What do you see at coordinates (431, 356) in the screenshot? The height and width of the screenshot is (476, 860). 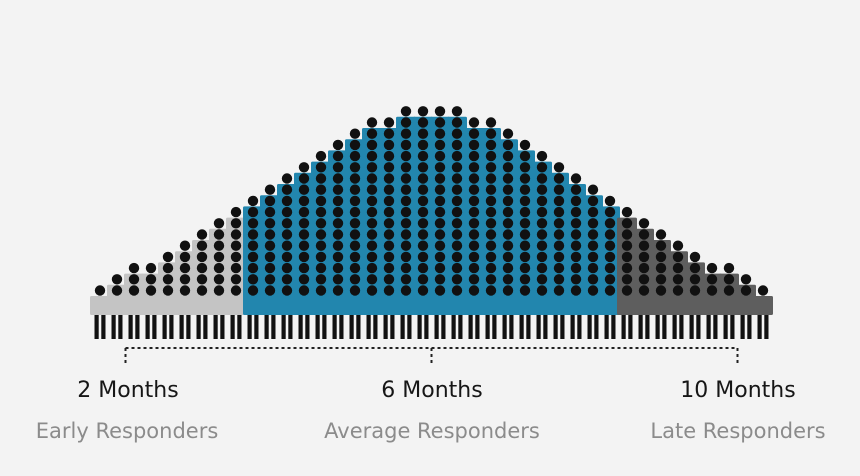 I see `time-axis` at bounding box center [431, 356].